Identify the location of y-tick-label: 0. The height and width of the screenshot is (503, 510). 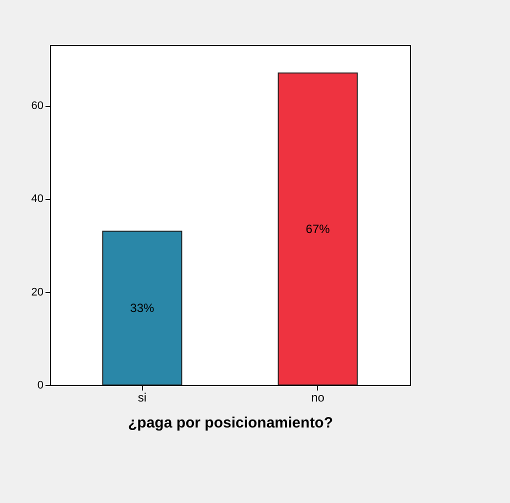
(40, 386).